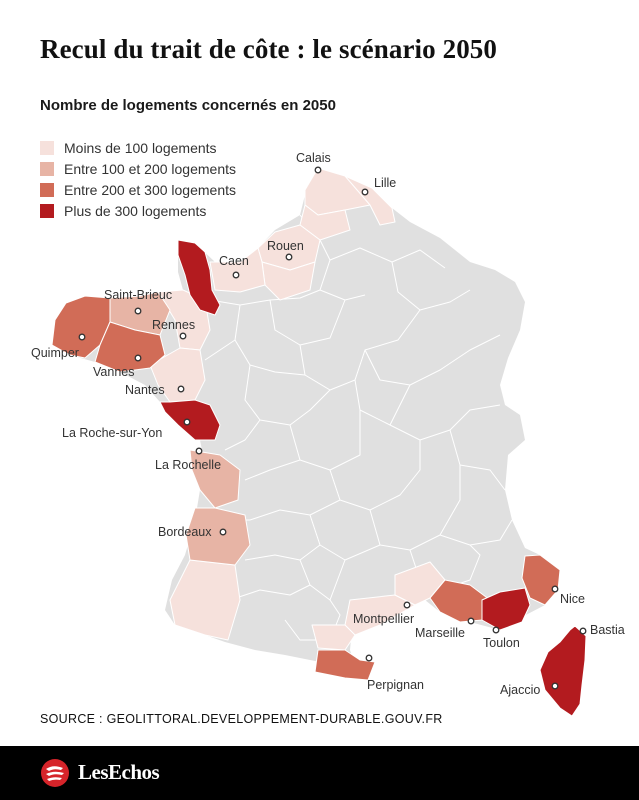  Describe the element at coordinates (188, 465) in the screenshot. I see `city-label-la-rochelle: La Rochelle` at that location.